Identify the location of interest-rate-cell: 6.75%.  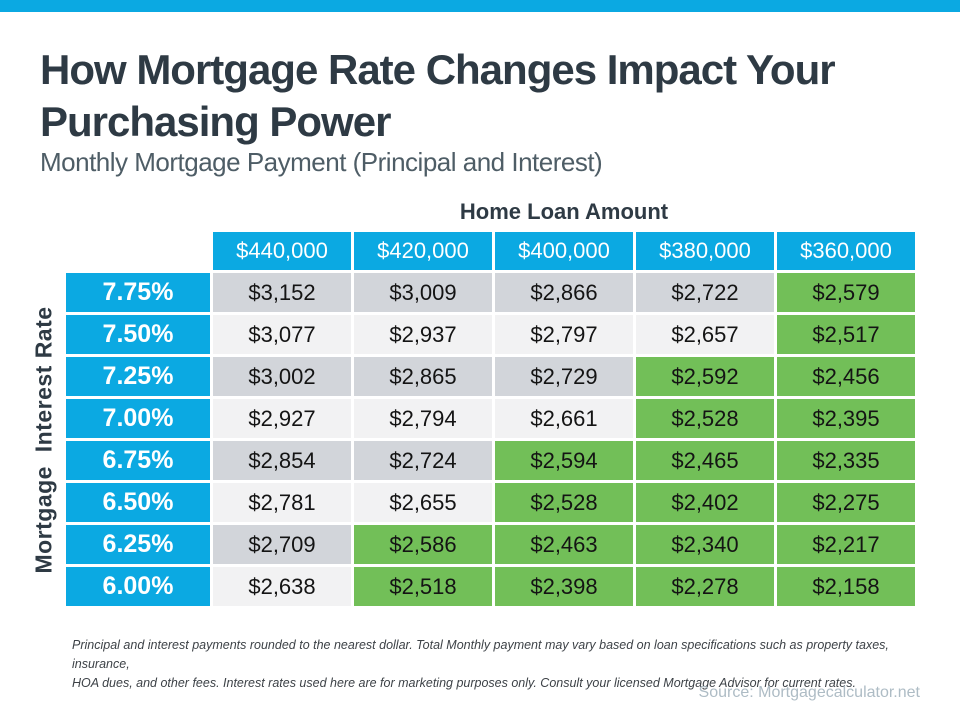
(138, 460).